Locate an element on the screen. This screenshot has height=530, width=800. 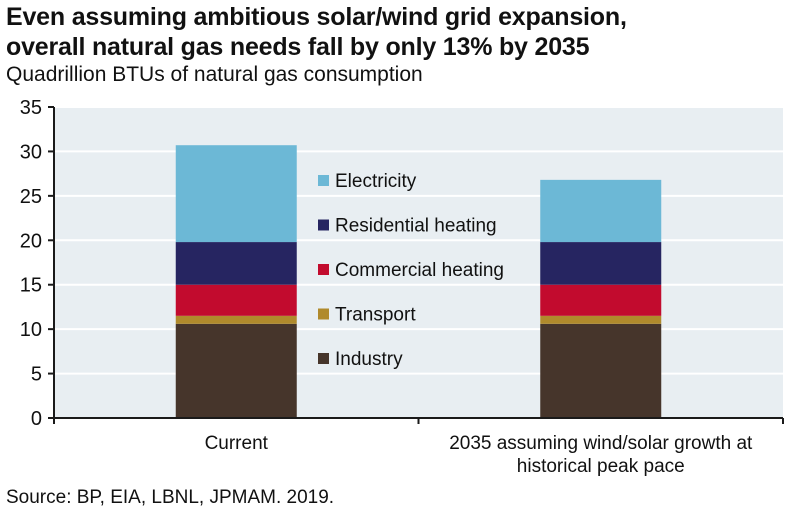
y-tick-label: 5 is located at coordinates (36, 375).